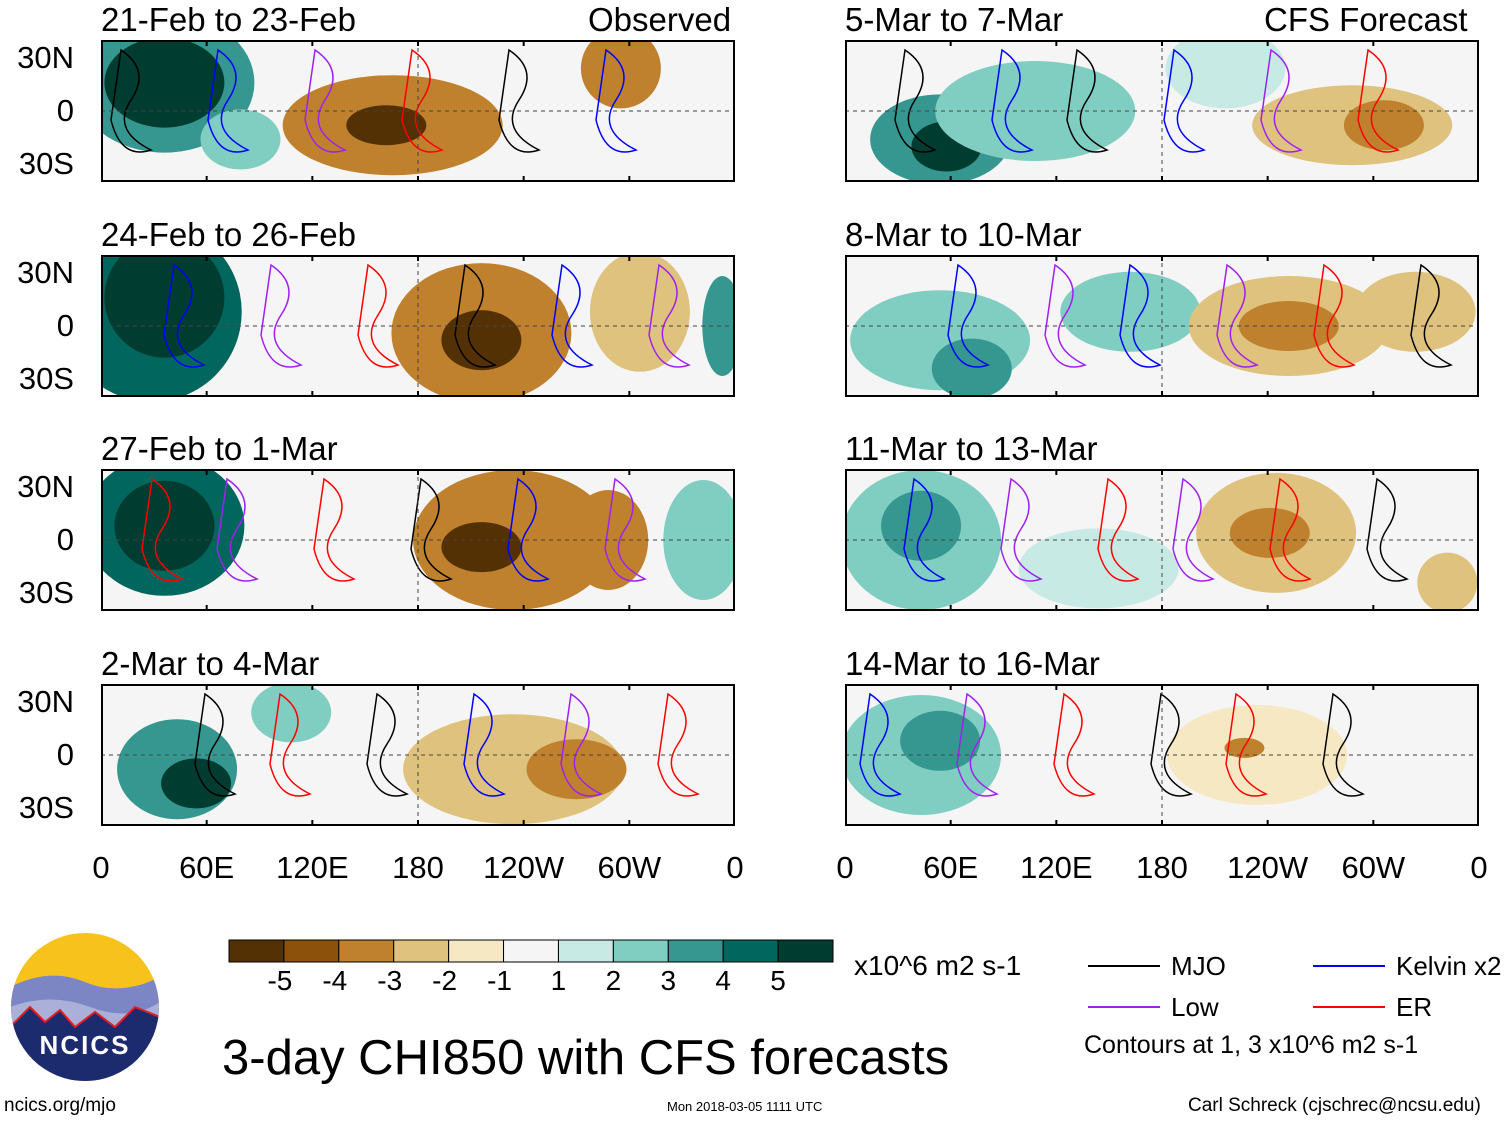  Describe the element at coordinates (745, 1106) in the screenshot. I see `timestamp: Mon 2018-03-05 1111 UTC` at that location.